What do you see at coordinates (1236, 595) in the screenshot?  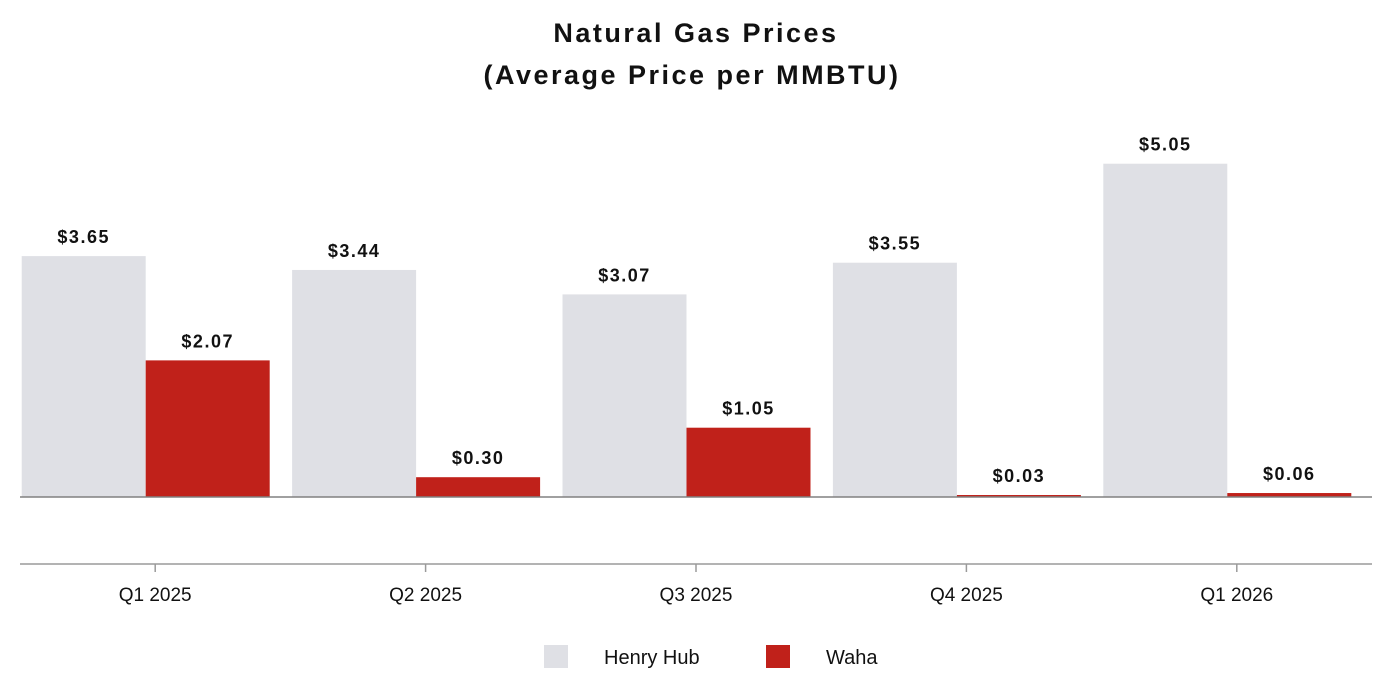 I see `x-tick-label: Q1 2026` at bounding box center [1236, 595].